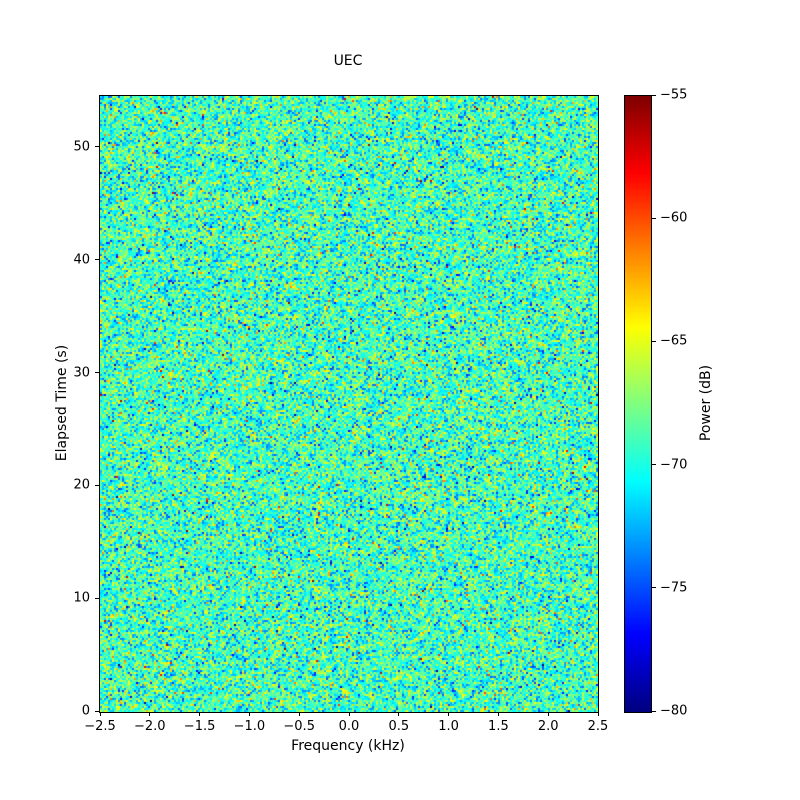 Image resolution: width=800 pixels, height=800 pixels. I want to click on x-axis-ticks: −2.5 −2.0 −1.5 −1.0 −0.5 0.0 0.5 1.0 1.5 2.0 2.5, so click(346, 725).